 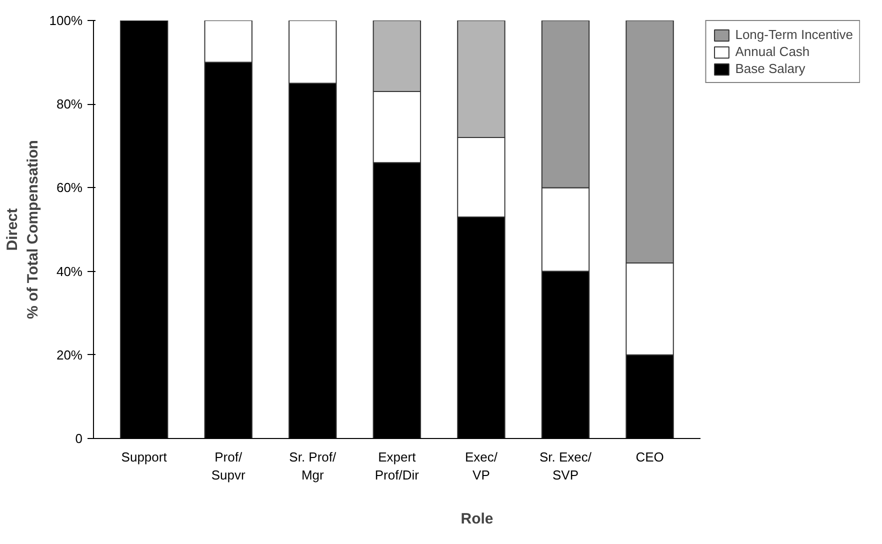 I want to click on y-tick-label: 60%, so click(x=69, y=188).